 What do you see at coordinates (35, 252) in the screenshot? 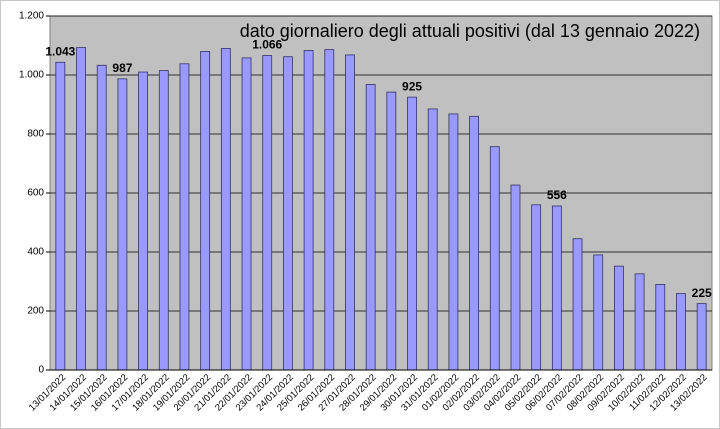
I see `y-tick-label: 400` at bounding box center [35, 252].